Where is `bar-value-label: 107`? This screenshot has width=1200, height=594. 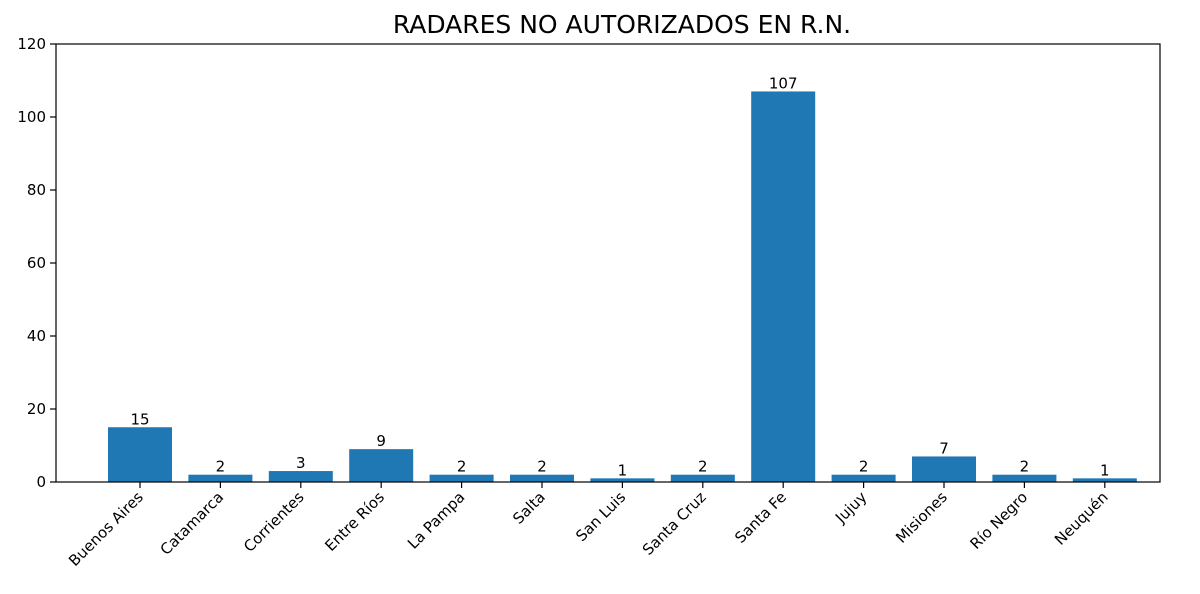
bar-value-label: 107 is located at coordinates (783, 83).